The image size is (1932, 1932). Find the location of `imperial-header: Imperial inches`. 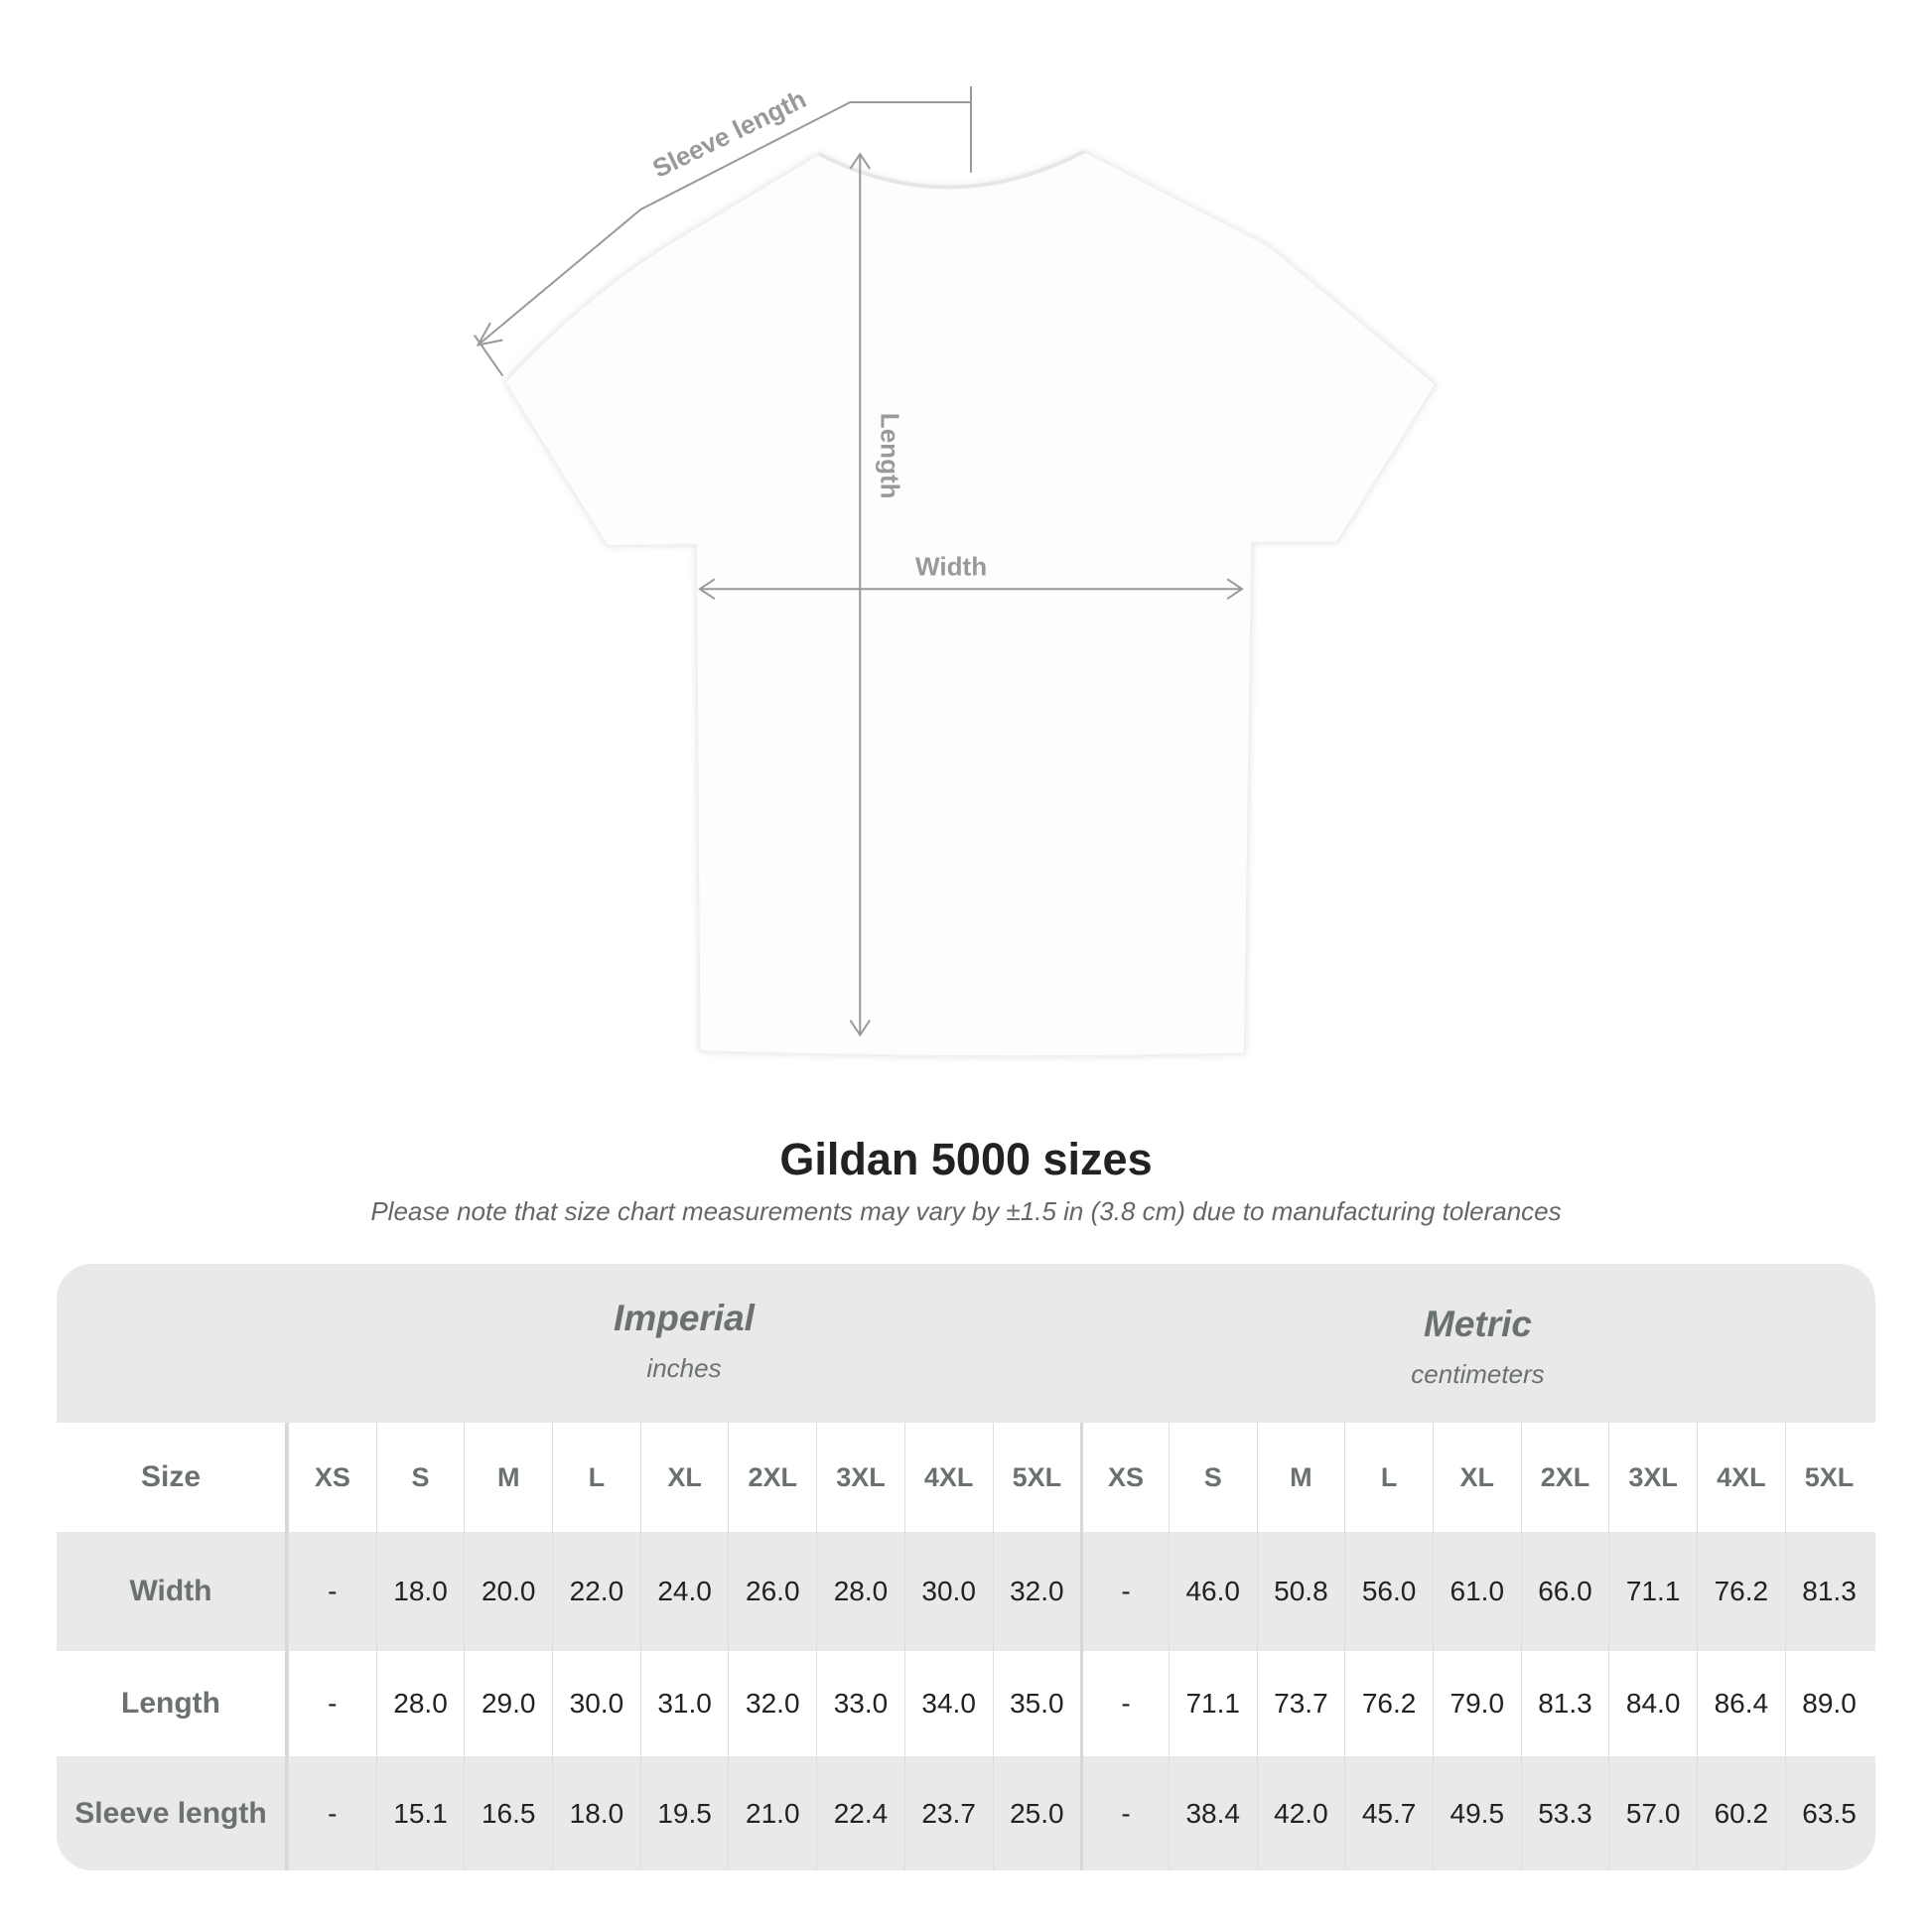

imperial-header: Imperial inches is located at coordinates (684, 1341).